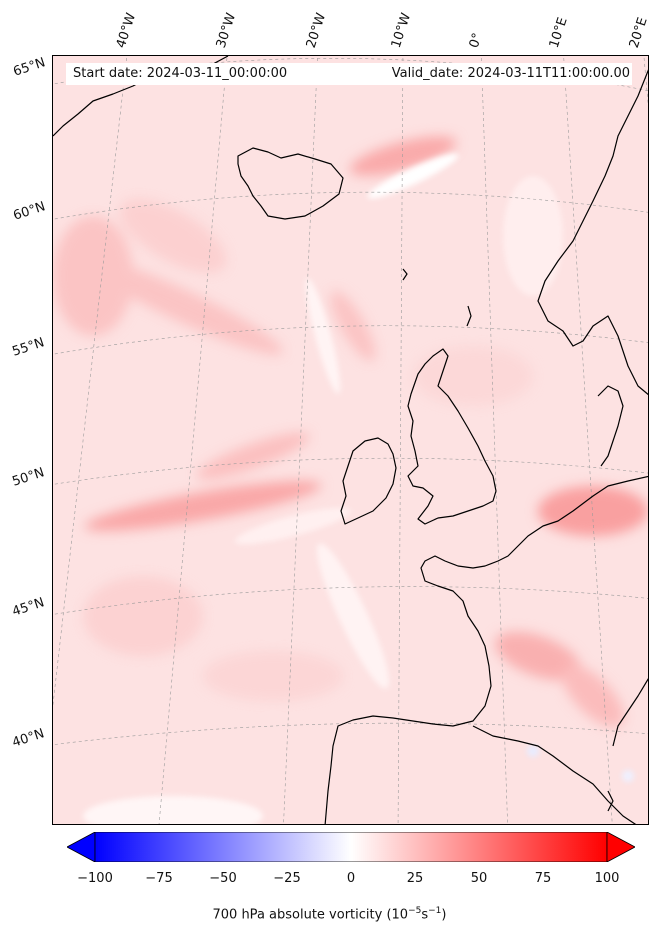  What do you see at coordinates (287, 878) in the screenshot?
I see `cbar-tick: −25` at bounding box center [287, 878].